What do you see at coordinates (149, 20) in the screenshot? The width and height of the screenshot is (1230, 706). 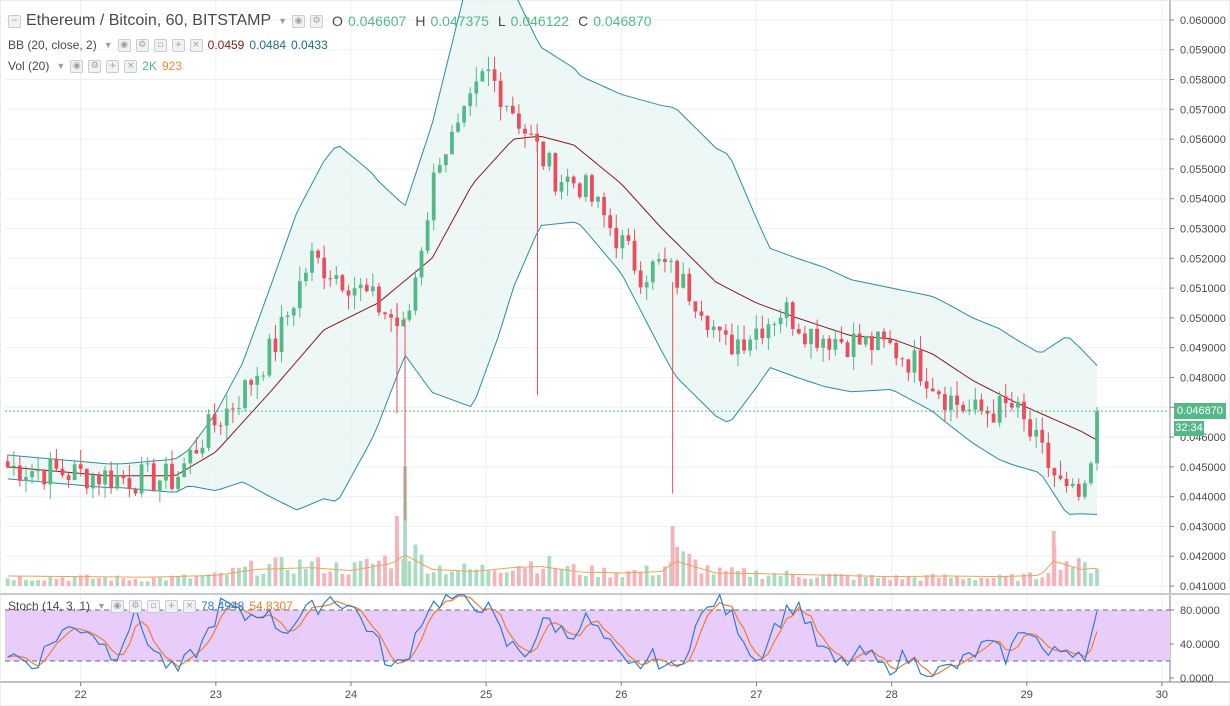 I see `symbol-title: Ethereum / Bitcoin, 60, BITSTAMP` at bounding box center [149, 20].